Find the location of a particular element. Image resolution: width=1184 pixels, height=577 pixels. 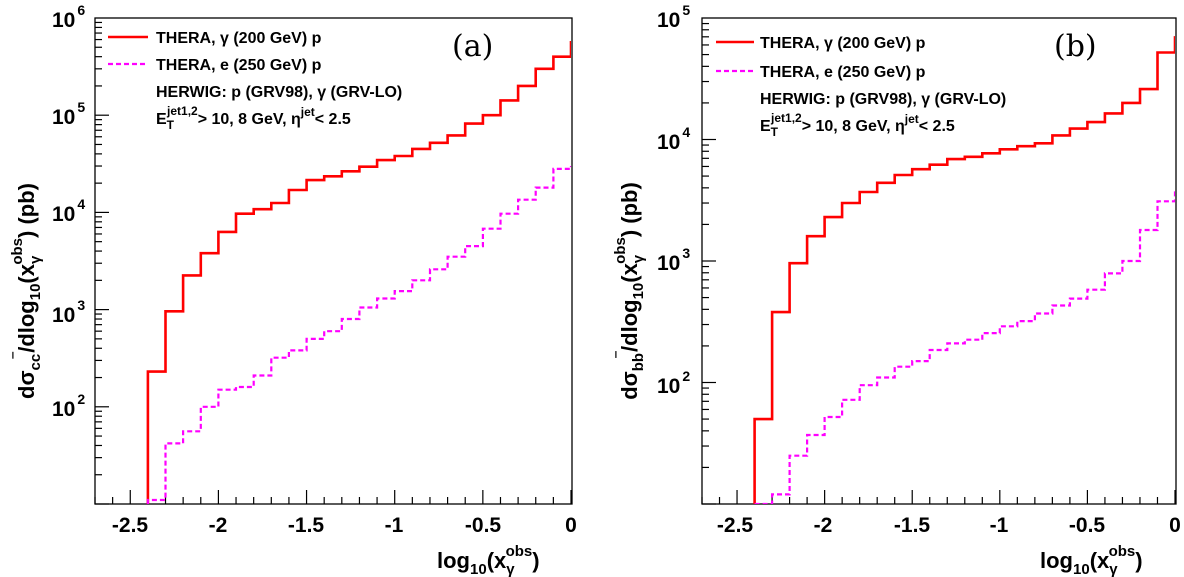

ytick-b-1e5: 10 5 is located at coordinates (673, 17).